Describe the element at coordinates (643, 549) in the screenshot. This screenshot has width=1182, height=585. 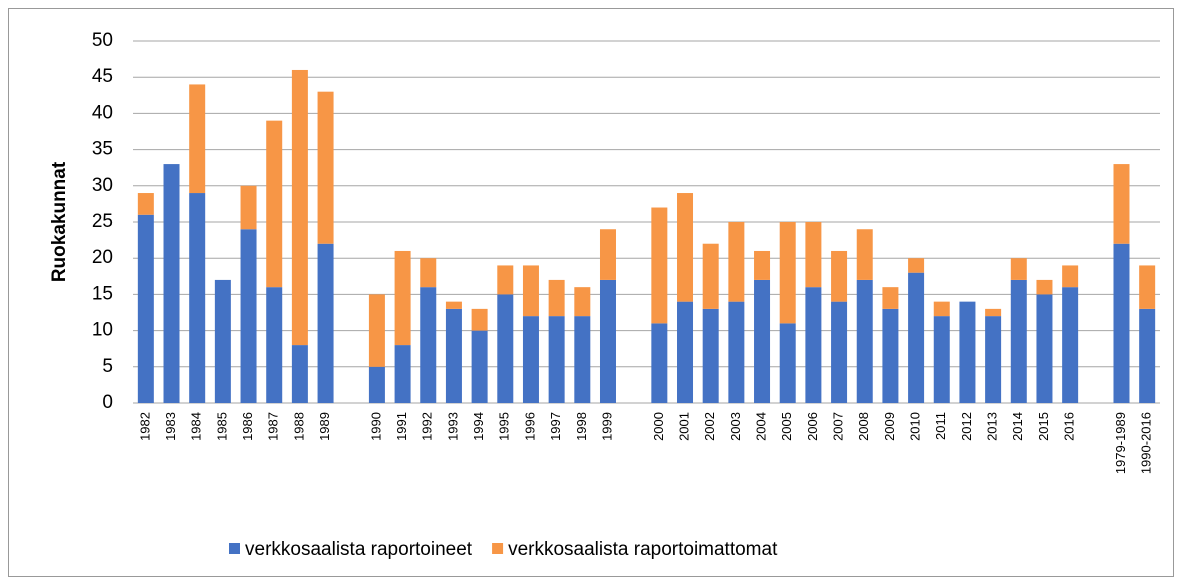
I see `legend-label: verkkosaalista raportoimattomat` at that location.